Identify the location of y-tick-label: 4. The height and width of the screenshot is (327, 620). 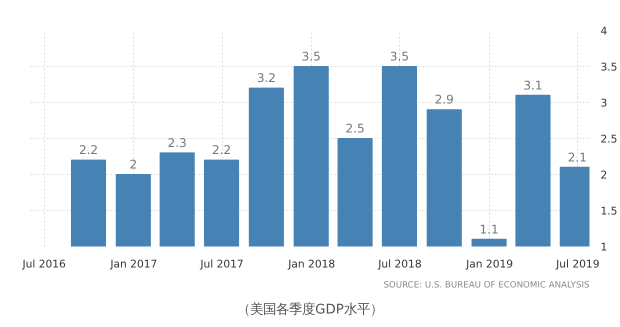
(604, 31).